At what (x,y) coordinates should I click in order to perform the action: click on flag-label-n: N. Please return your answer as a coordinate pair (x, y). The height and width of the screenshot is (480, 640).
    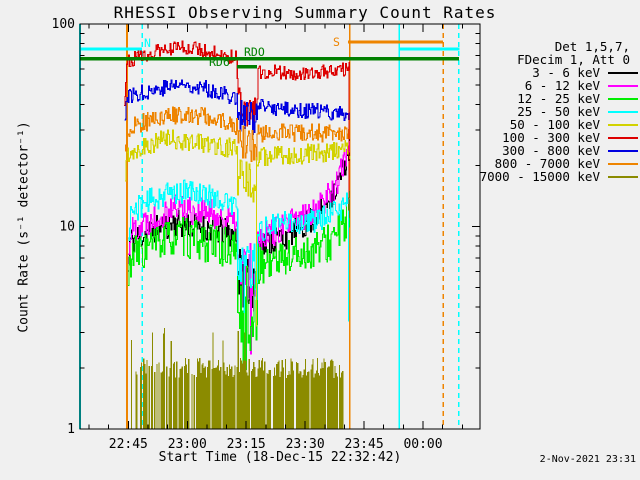
    Looking at the image, I should click on (147, 43).